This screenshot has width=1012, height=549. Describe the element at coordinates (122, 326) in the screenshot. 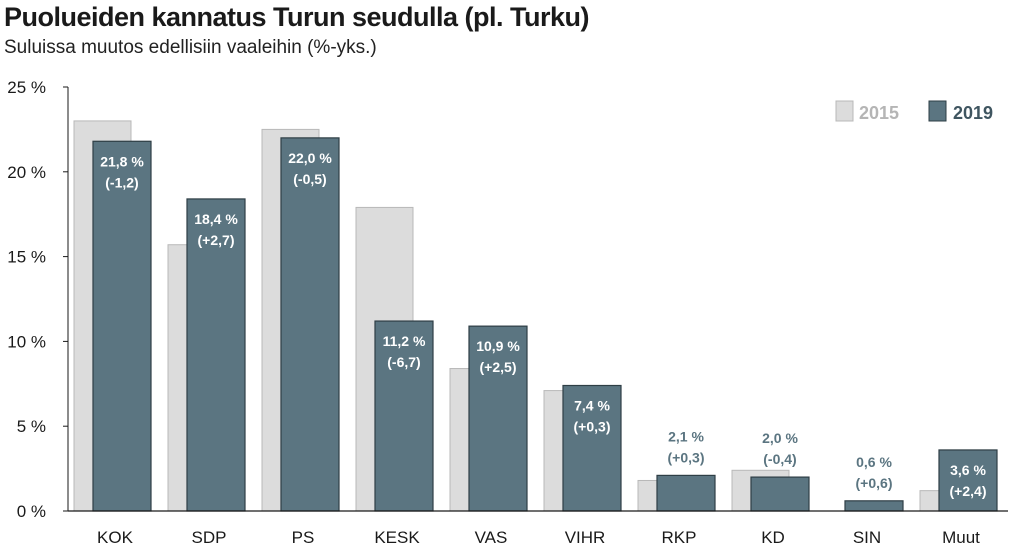

I see `bar-2019-kok` at that location.